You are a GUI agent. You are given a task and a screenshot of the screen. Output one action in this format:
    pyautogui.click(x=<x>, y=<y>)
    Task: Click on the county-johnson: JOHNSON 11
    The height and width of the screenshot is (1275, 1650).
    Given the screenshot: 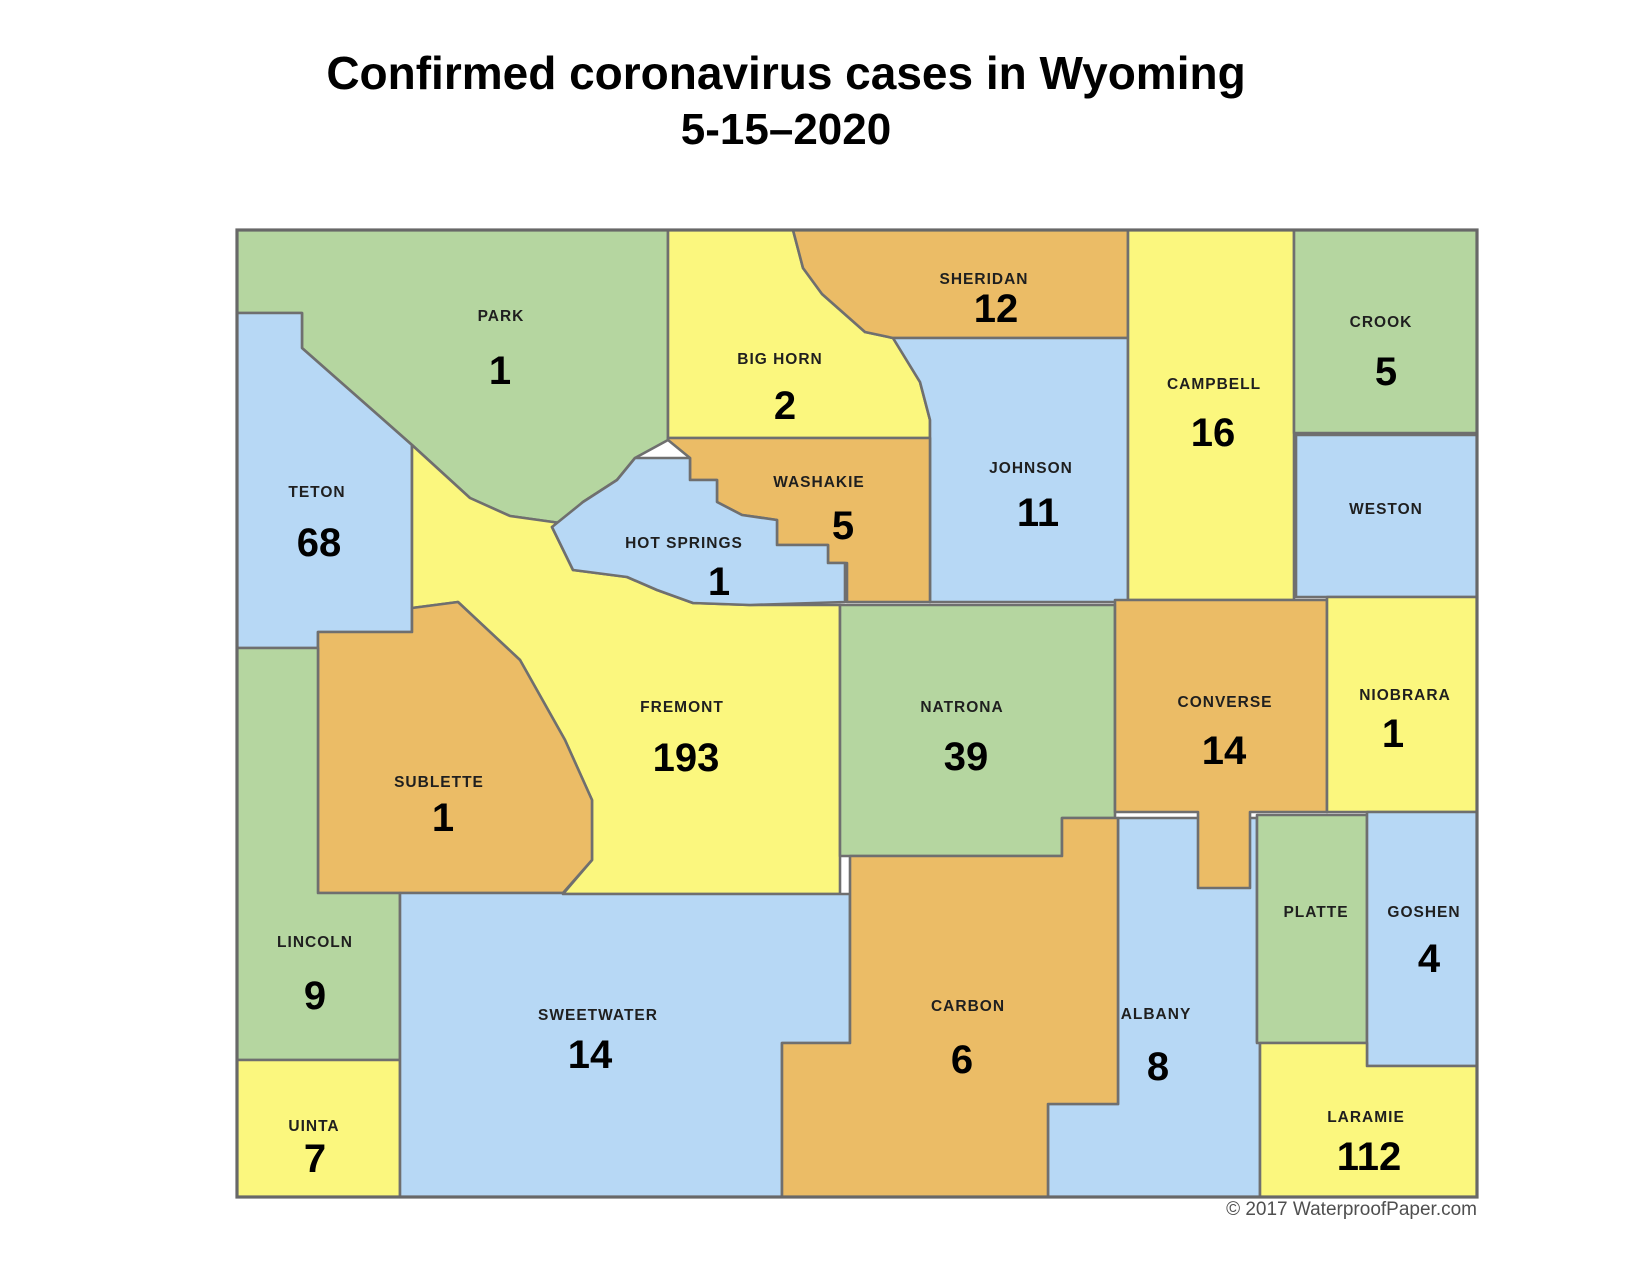 What is the action you would take?
    pyautogui.click(x=1010, y=470)
    